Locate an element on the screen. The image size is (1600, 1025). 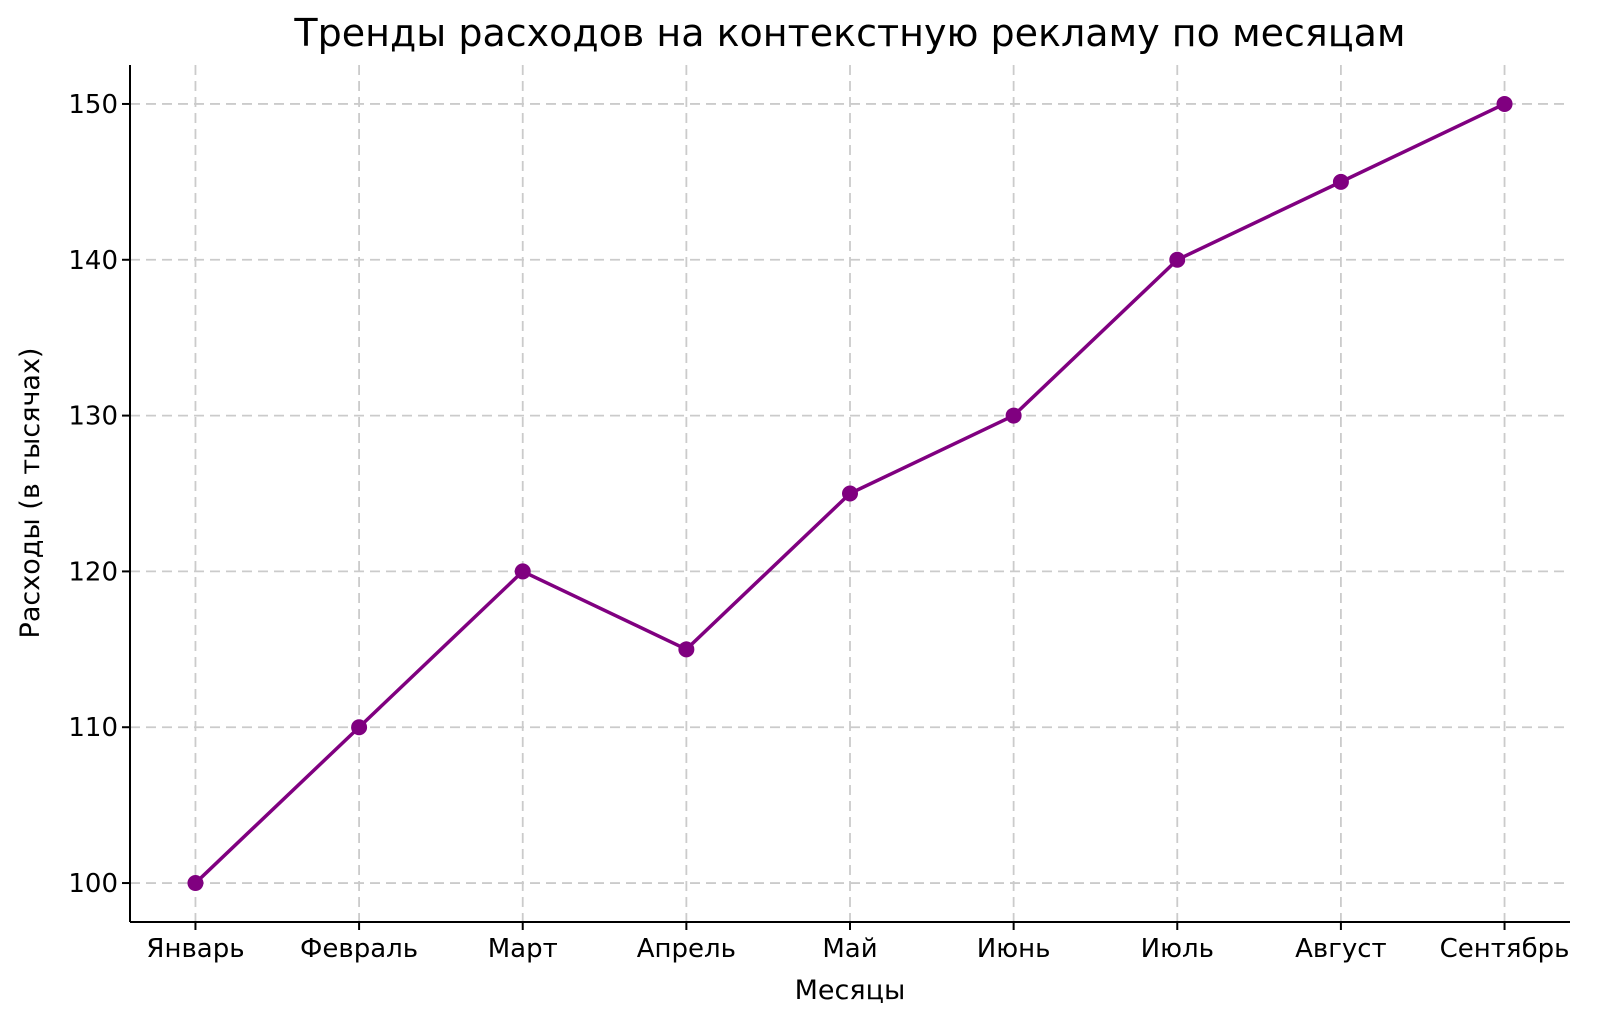
y-axis-label: Расходы (в тысячах) is located at coordinates (30, 493).